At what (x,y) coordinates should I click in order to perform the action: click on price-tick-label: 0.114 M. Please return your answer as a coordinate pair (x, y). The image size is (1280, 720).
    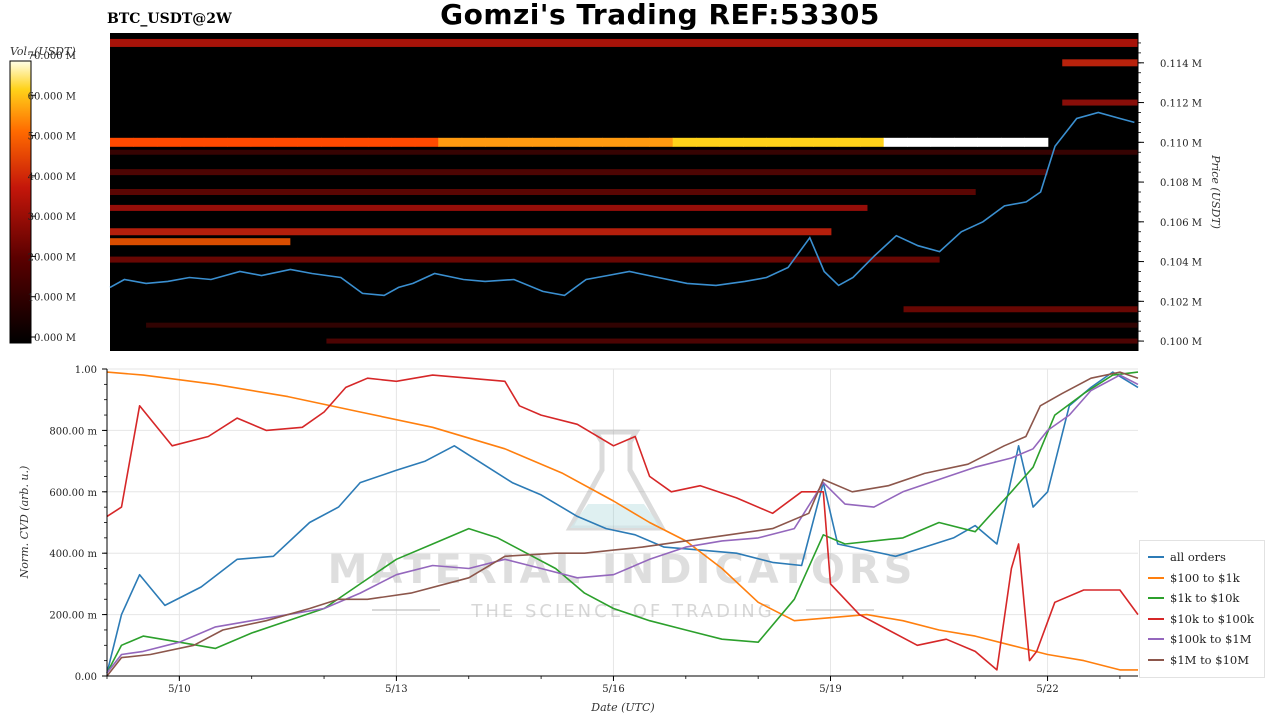
    Looking at the image, I should click on (1181, 64).